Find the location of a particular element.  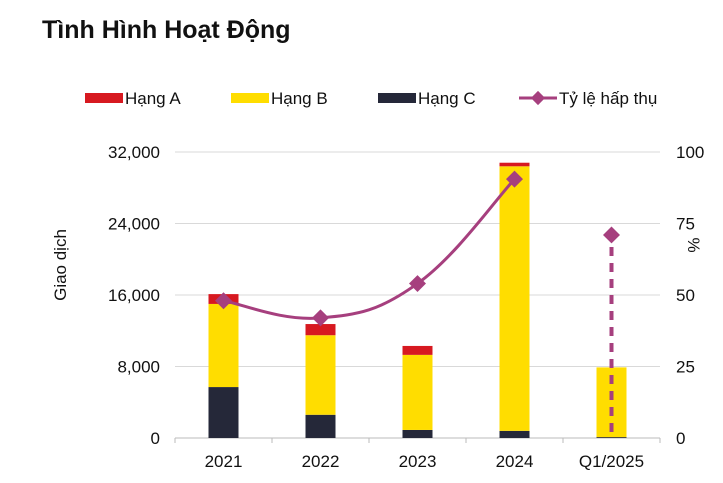

y-right-tick-label: 0 is located at coordinates (680, 438).